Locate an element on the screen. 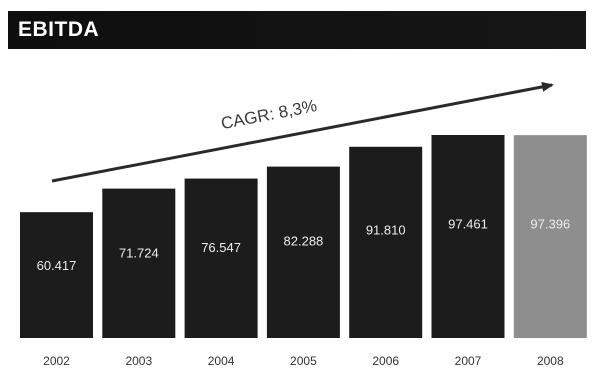 This screenshot has height=370, width=592. data-label-2004: 76.547 is located at coordinates (221, 247).